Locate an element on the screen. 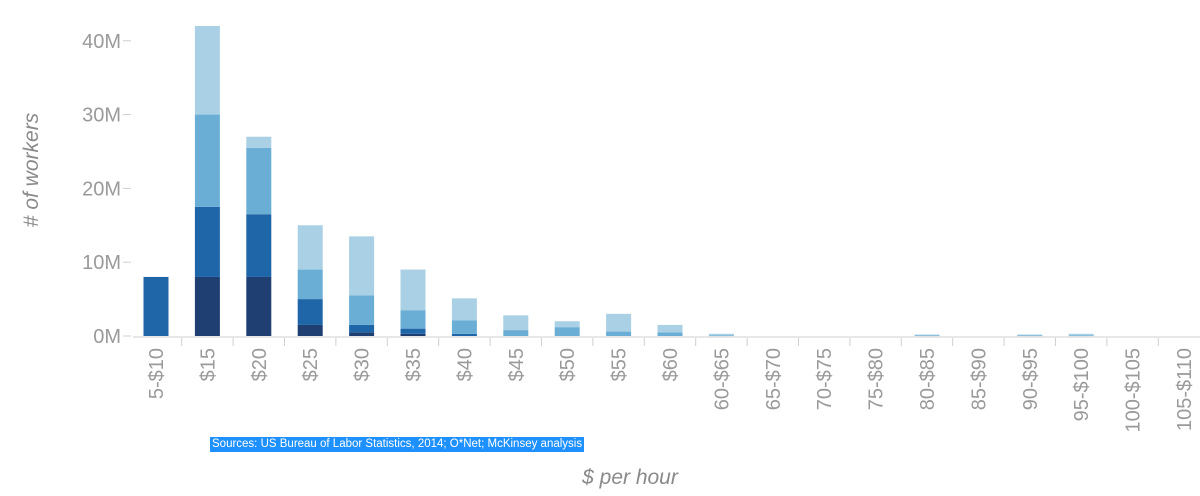 This screenshot has width=1200, height=496. y-axis-title: # of workers is located at coordinates (31, 169).